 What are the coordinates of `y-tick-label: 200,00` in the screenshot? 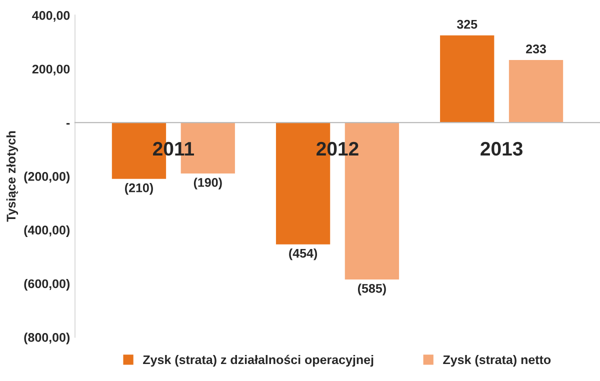 It's located at (51, 70).